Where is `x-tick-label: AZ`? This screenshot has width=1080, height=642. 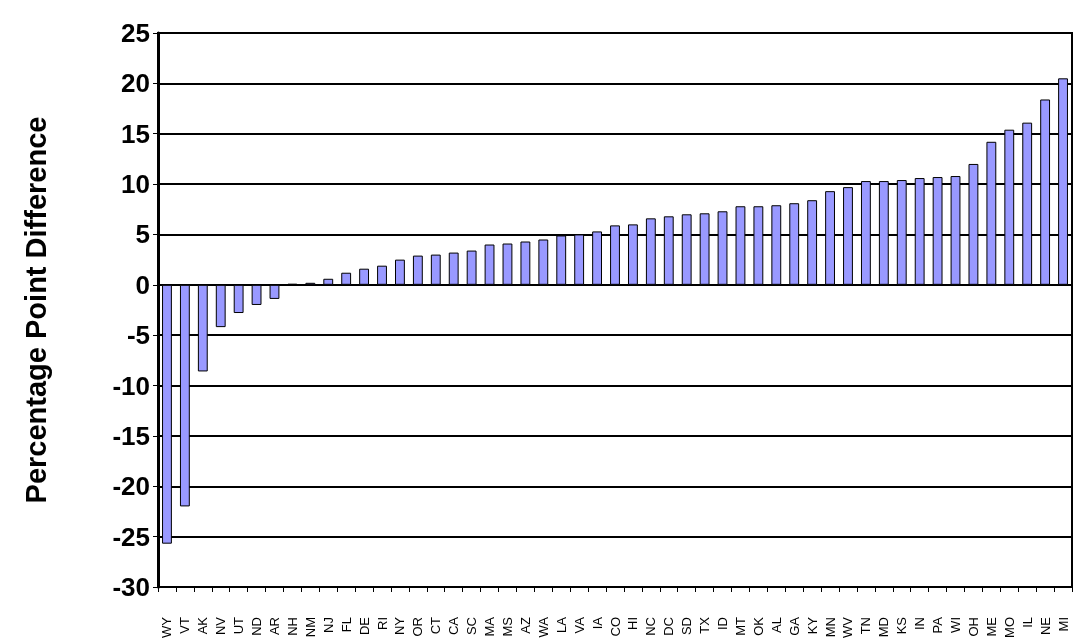
x-tick-label: AZ is located at coordinates (525, 625).